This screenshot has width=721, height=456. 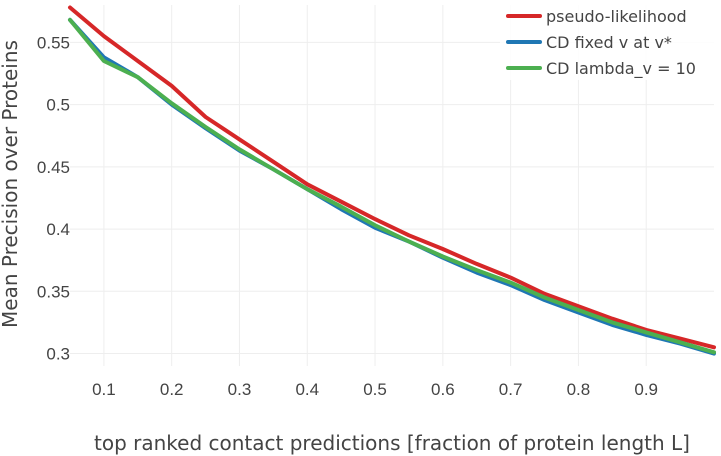 What do you see at coordinates (240, 389) in the screenshot?
I see `x-tick-label: 0.3` at bounding box center [240, 389].